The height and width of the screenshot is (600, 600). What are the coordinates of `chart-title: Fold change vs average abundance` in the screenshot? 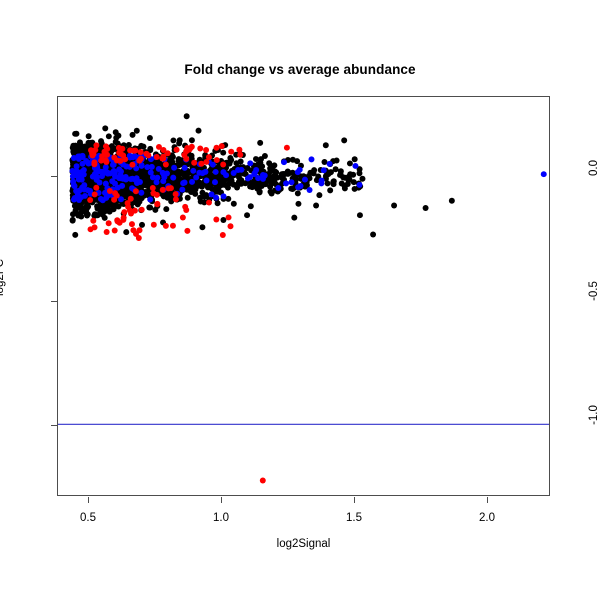 It's located at (300, 69).